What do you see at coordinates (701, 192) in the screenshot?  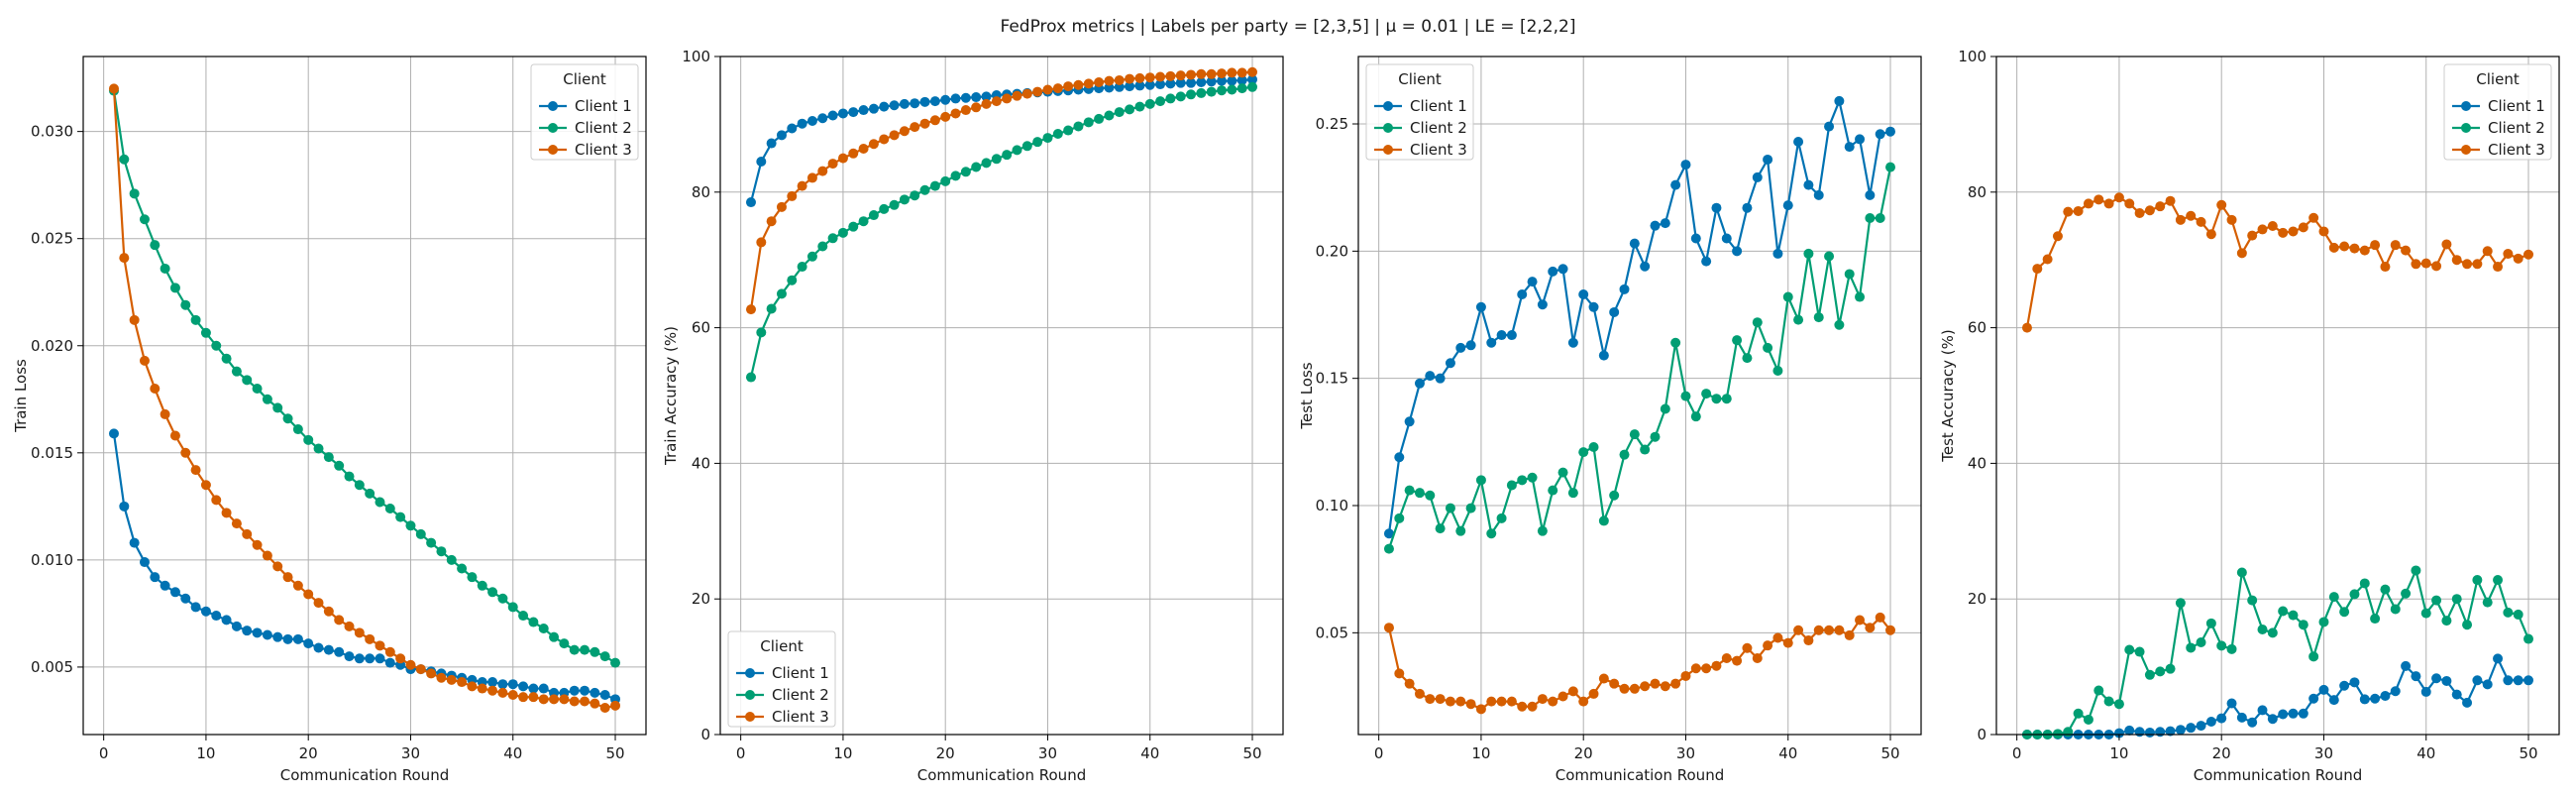 I see `chart-2-y-tick-label: 80` at bounding box center [701, 192].